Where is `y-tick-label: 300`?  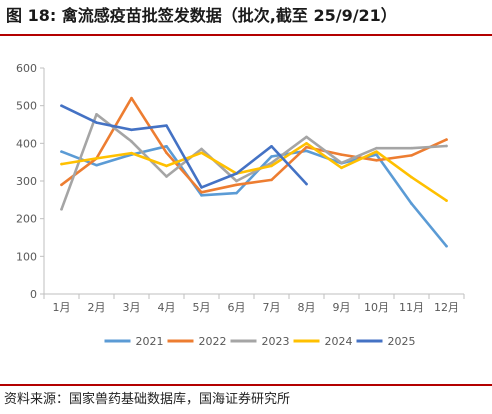 y-tick-label: 300 is located at coordinates (26, 181).